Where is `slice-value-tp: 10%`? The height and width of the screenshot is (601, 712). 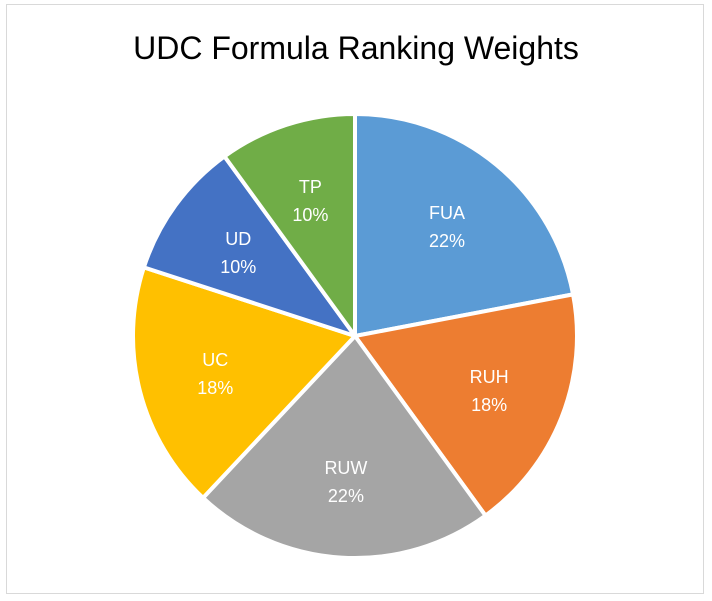
slice-value-tp: 10% is located at coordinates (310, 215).